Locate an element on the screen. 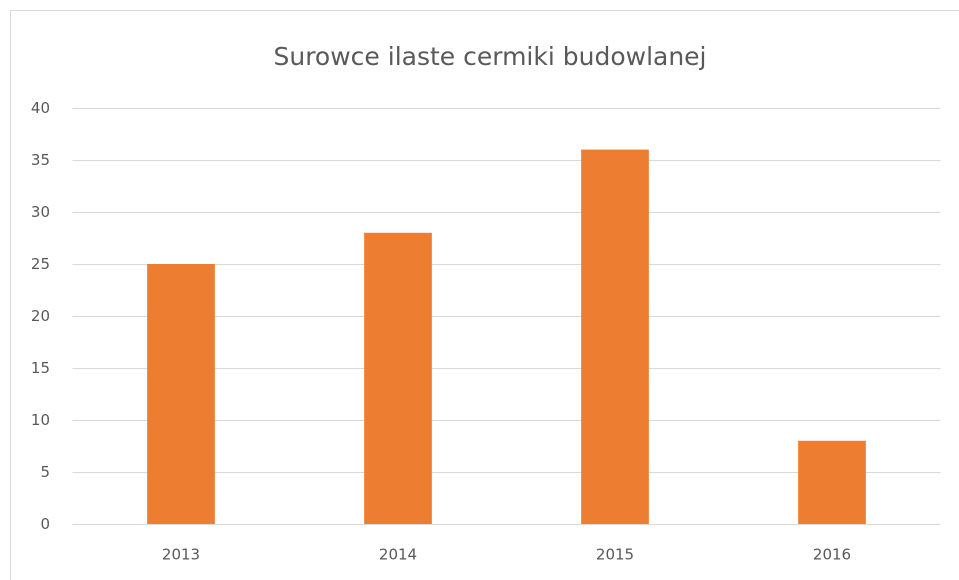 The height and width of the screenshot is (580, 959). y-tick-label: 5 is located at coordinates (45, 472).